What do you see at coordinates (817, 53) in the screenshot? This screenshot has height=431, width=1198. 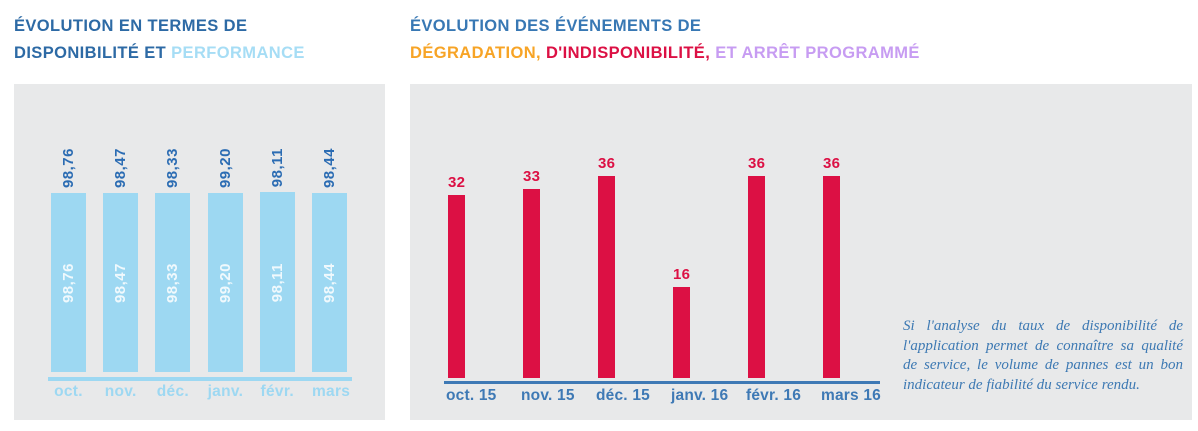 I see `events-title-line2-purple: ET ARRÊT PROGRAMMÉ` at bounding box center [817, 53].